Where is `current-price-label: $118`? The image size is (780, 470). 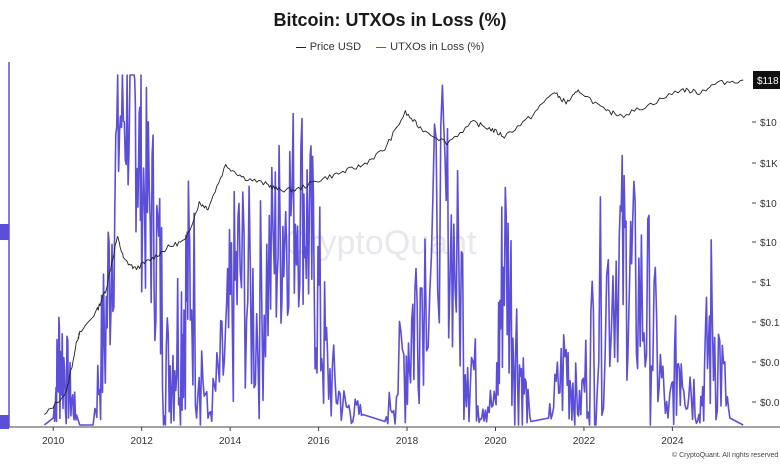 current-price-label: $118 is located at coordinates (768, 81).